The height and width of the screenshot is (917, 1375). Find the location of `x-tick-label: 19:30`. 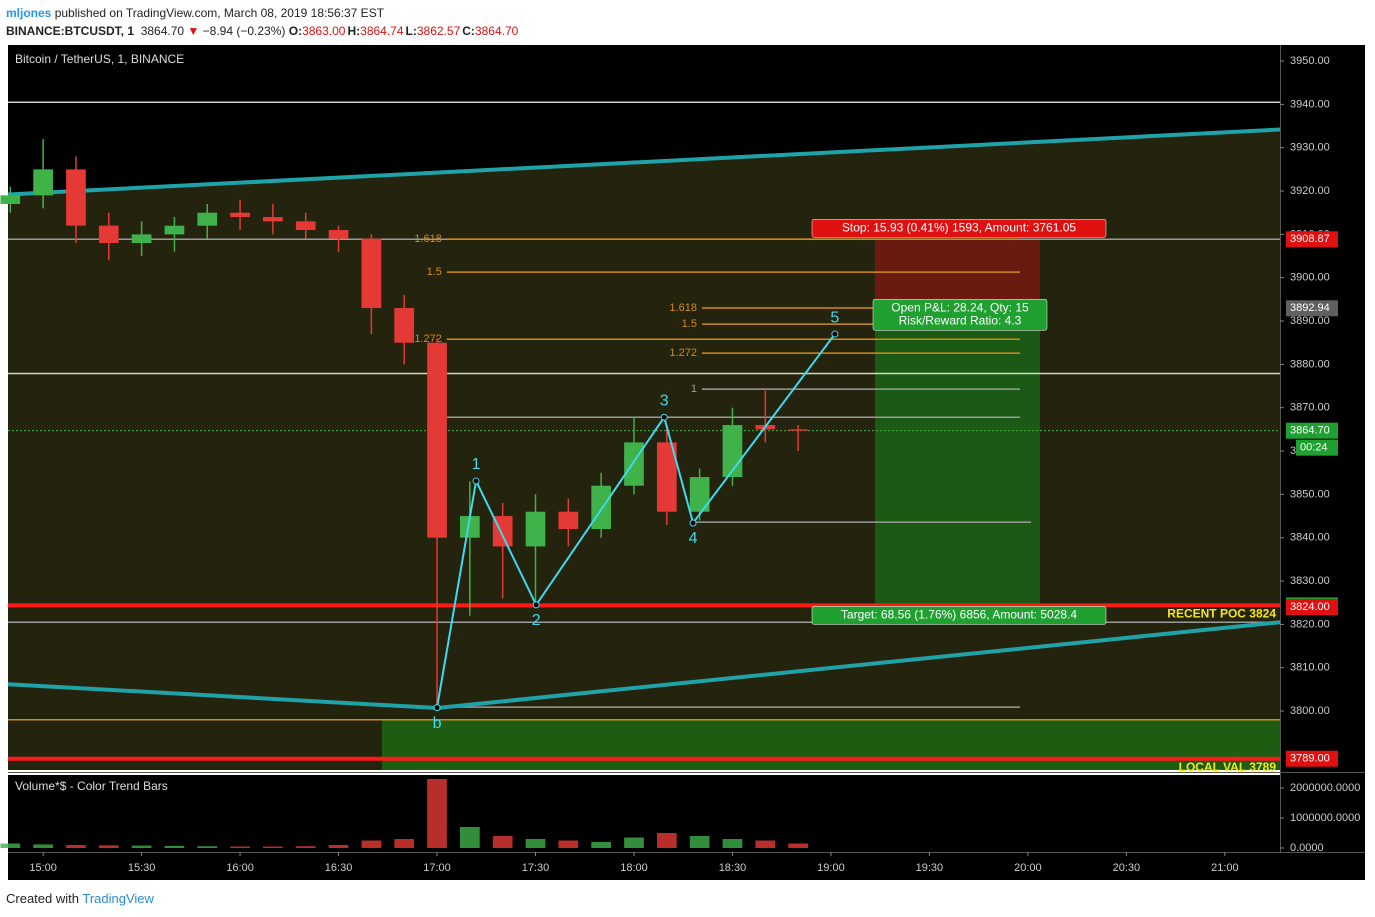

x-tick-label: 19:30 is located at coordinates (930, 868).